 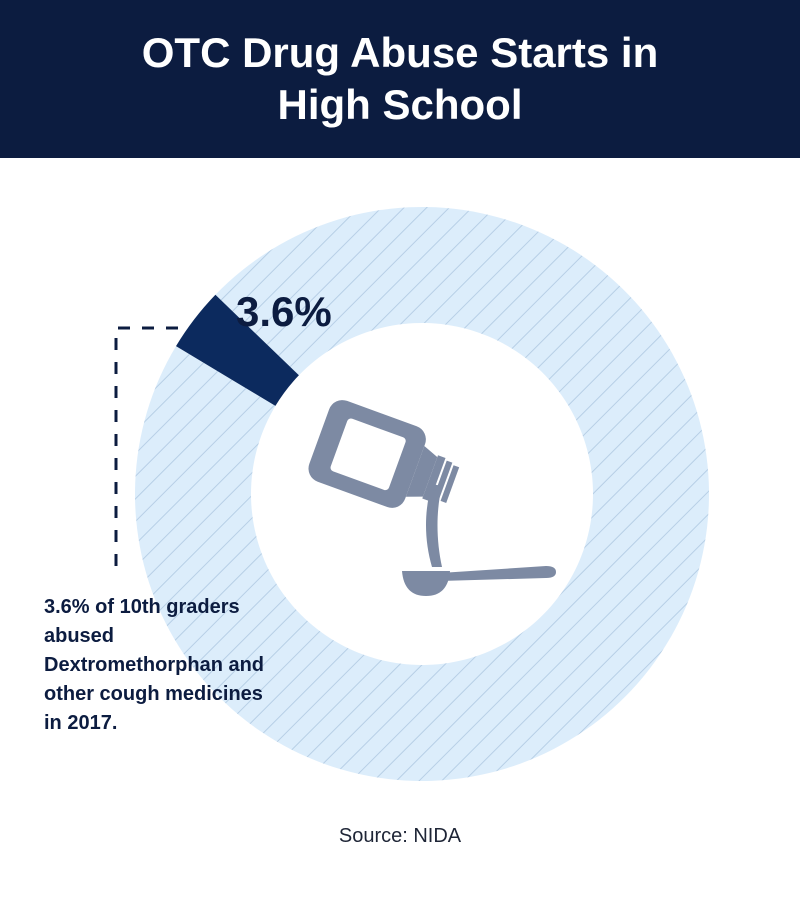 I want to click on donut-slice-highlight, so click(x=237, y=350).